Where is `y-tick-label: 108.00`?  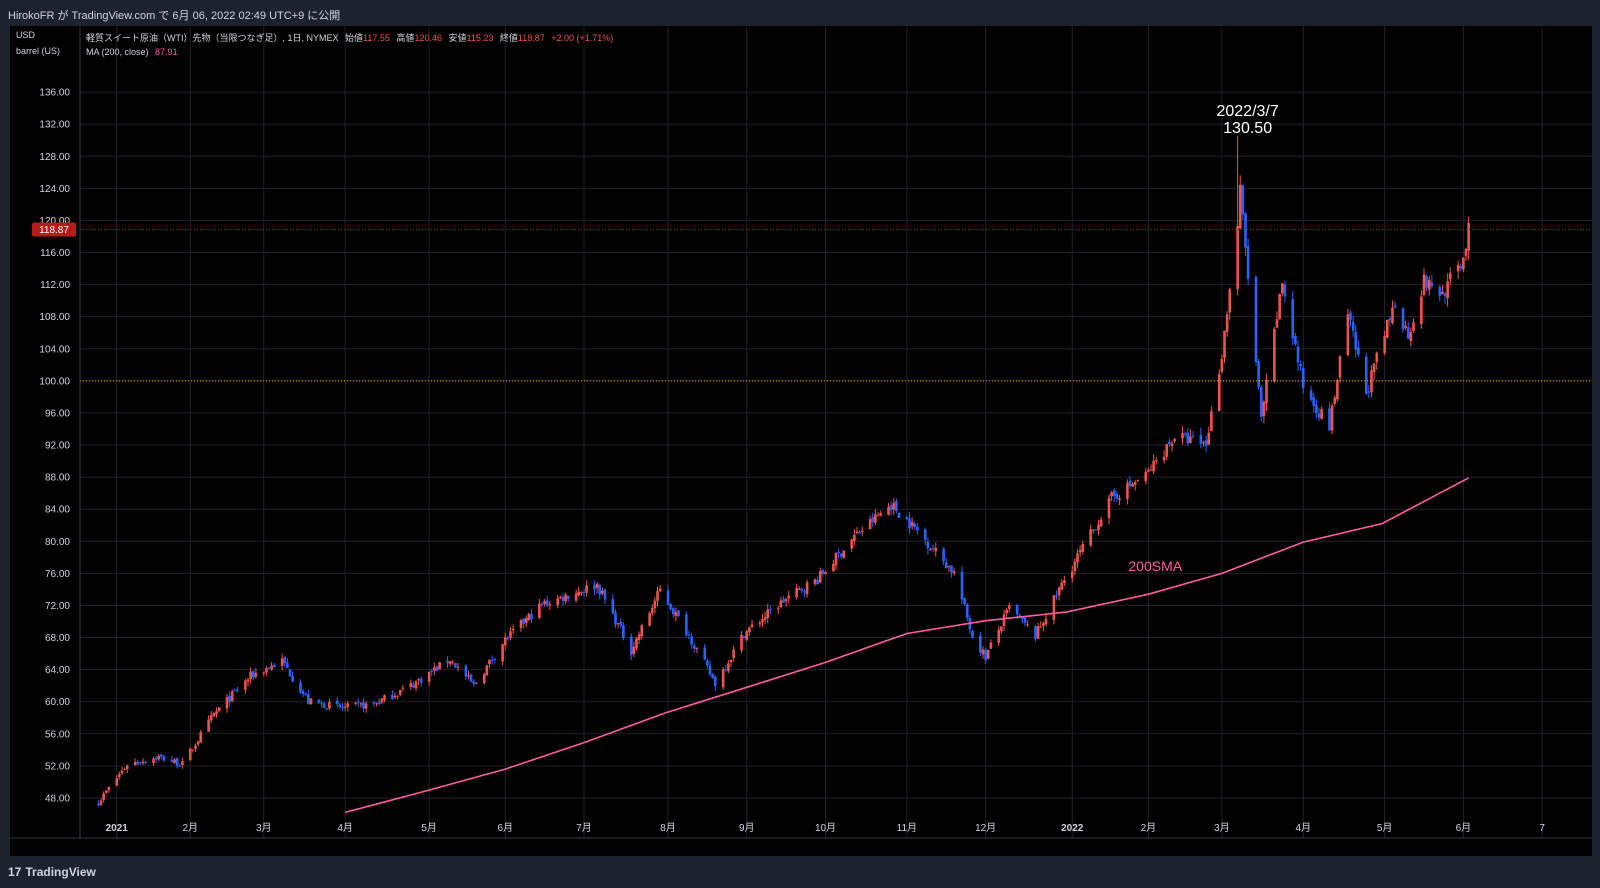 y-tick-label: 108.00 is located at coordinates (54, 317).